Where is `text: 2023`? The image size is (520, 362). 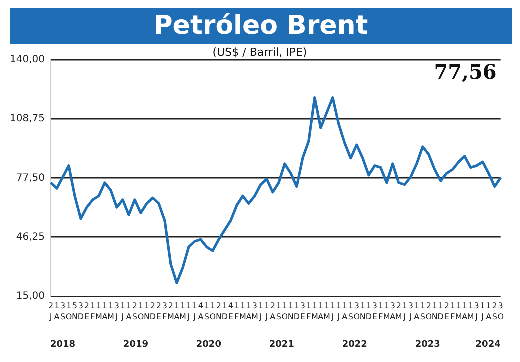
text: 2023 is located at coordinates (427, 345).